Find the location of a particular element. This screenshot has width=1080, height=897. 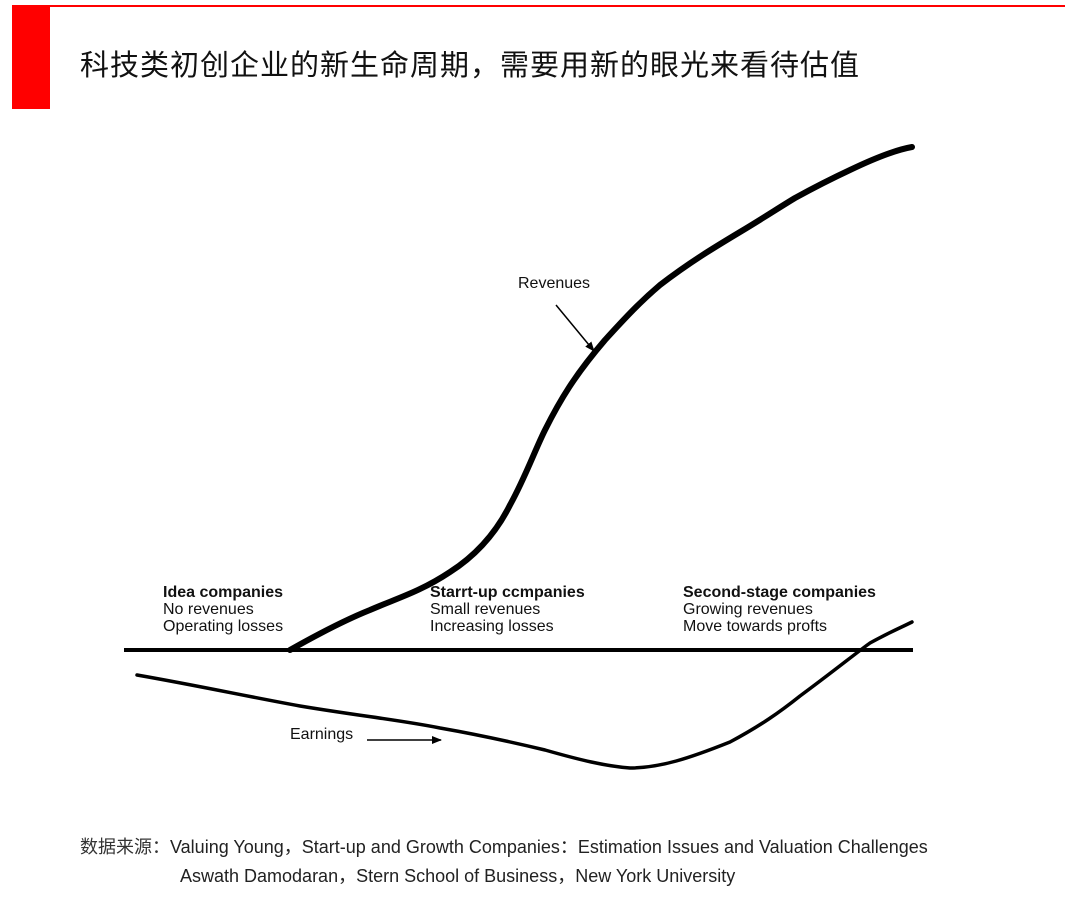

stage-line: Operating losses is located at coordinates (223, 626).